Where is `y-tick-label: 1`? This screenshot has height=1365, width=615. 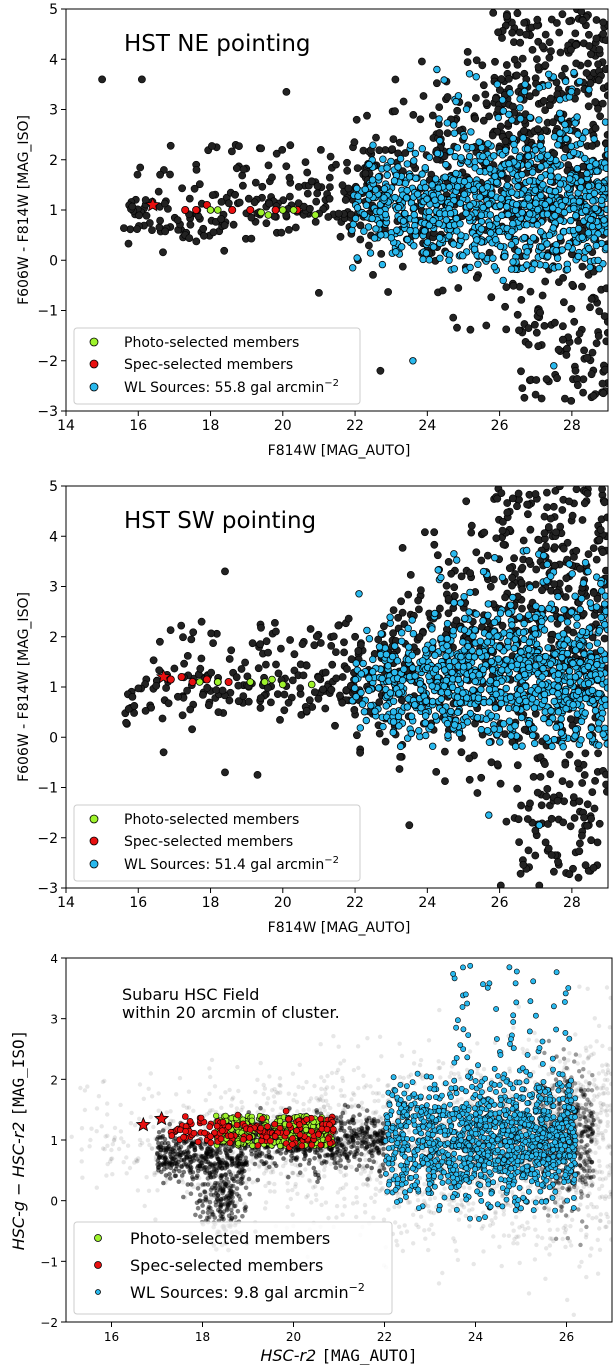 y-tick-label: 1 is located at coordinates (53, 211).